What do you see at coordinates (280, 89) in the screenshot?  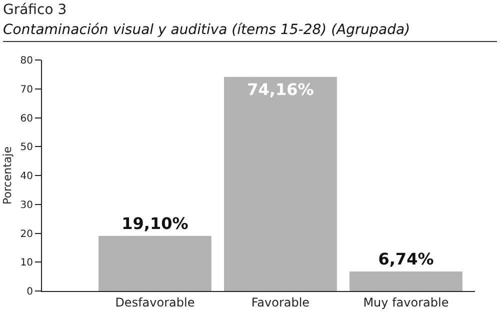 I see `data-label: 74,16%` at bounding box center [280, 89].